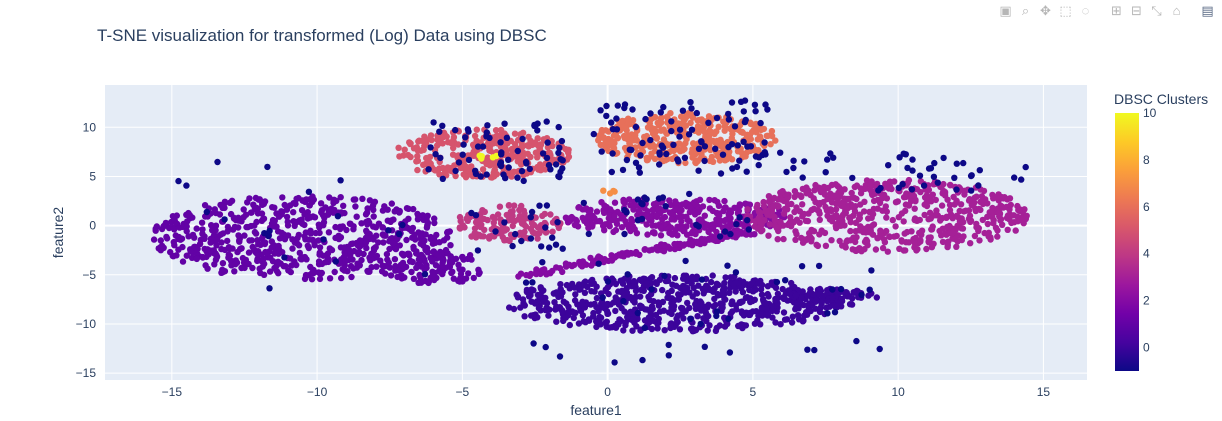 The height and width of the screenshot is (421, 1222). Describe the element at coordinates (1085, 10) in the screenshot. I see `lasso-icon: ◌` at that location.